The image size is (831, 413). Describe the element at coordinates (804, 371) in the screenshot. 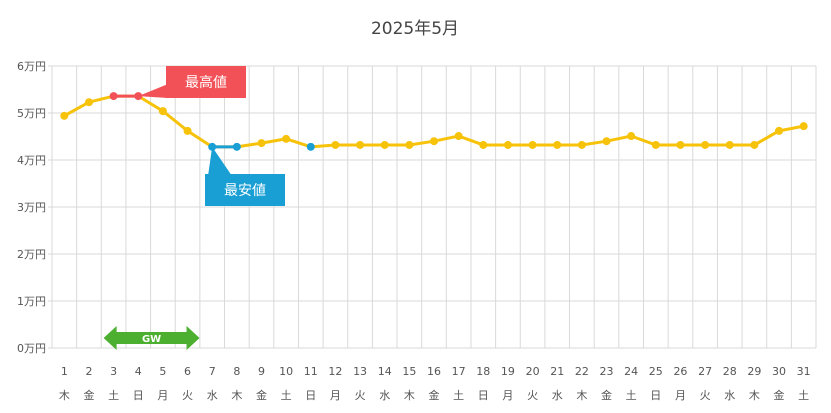

I see `x-tick-label: 31` at that location.